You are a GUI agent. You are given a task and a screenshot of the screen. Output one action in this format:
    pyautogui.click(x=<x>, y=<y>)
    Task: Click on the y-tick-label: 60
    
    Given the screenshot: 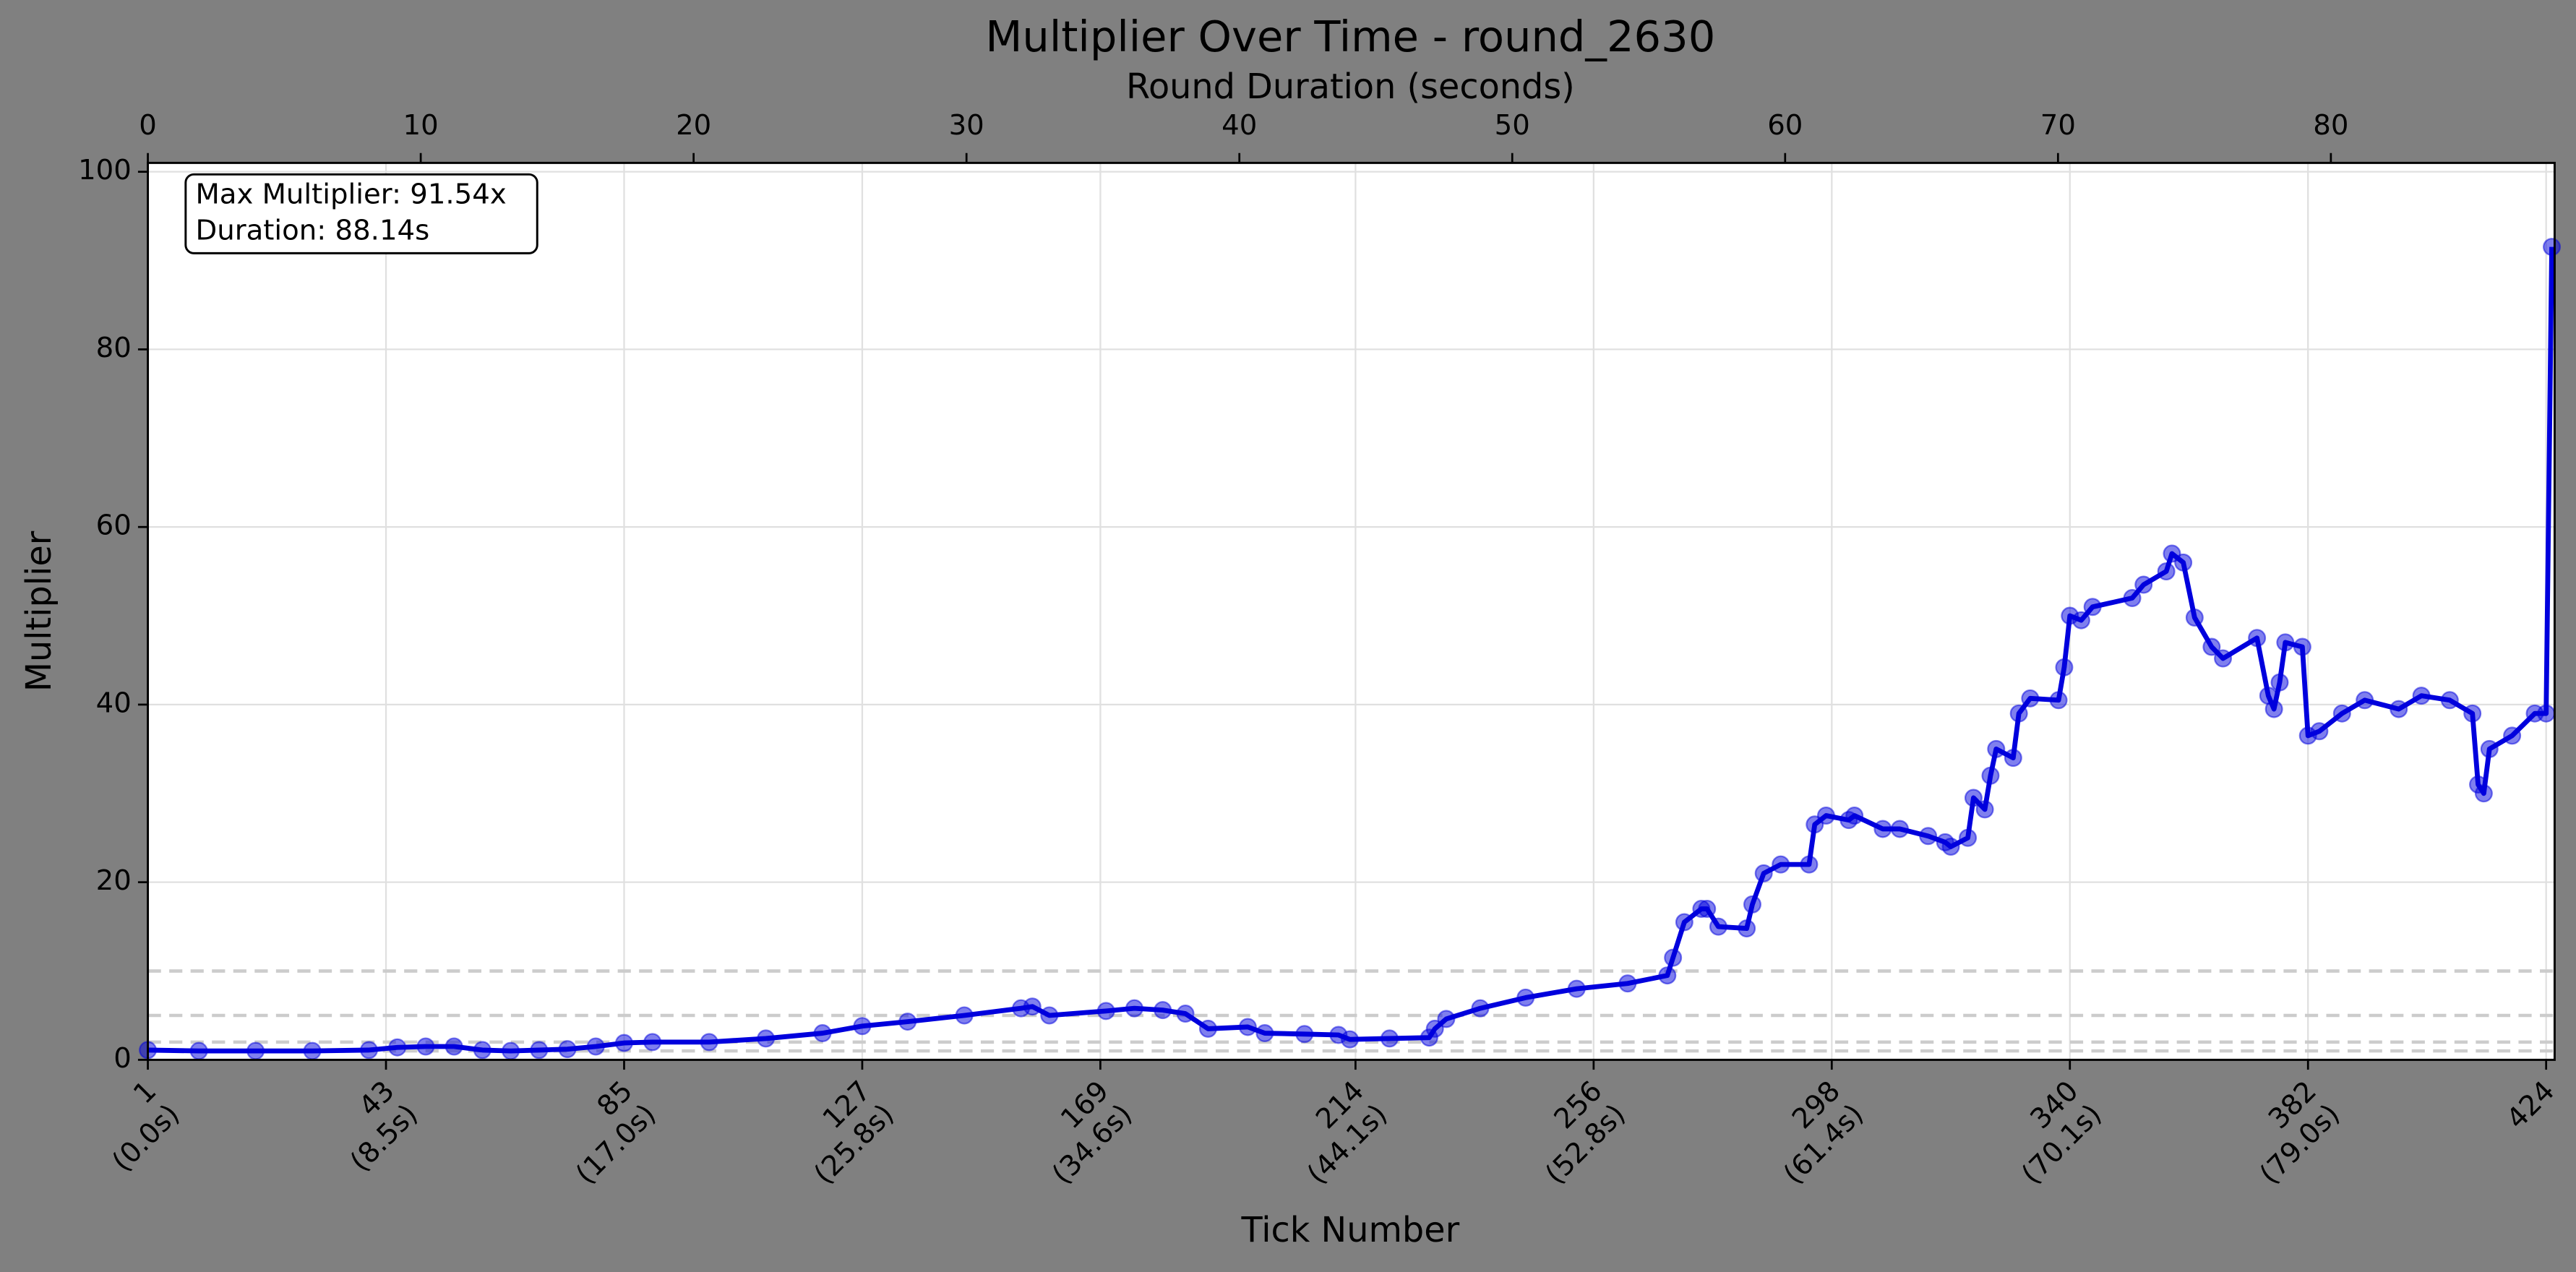 What is the action you would take?
    pyautogui.click(x=114, y=526)
    